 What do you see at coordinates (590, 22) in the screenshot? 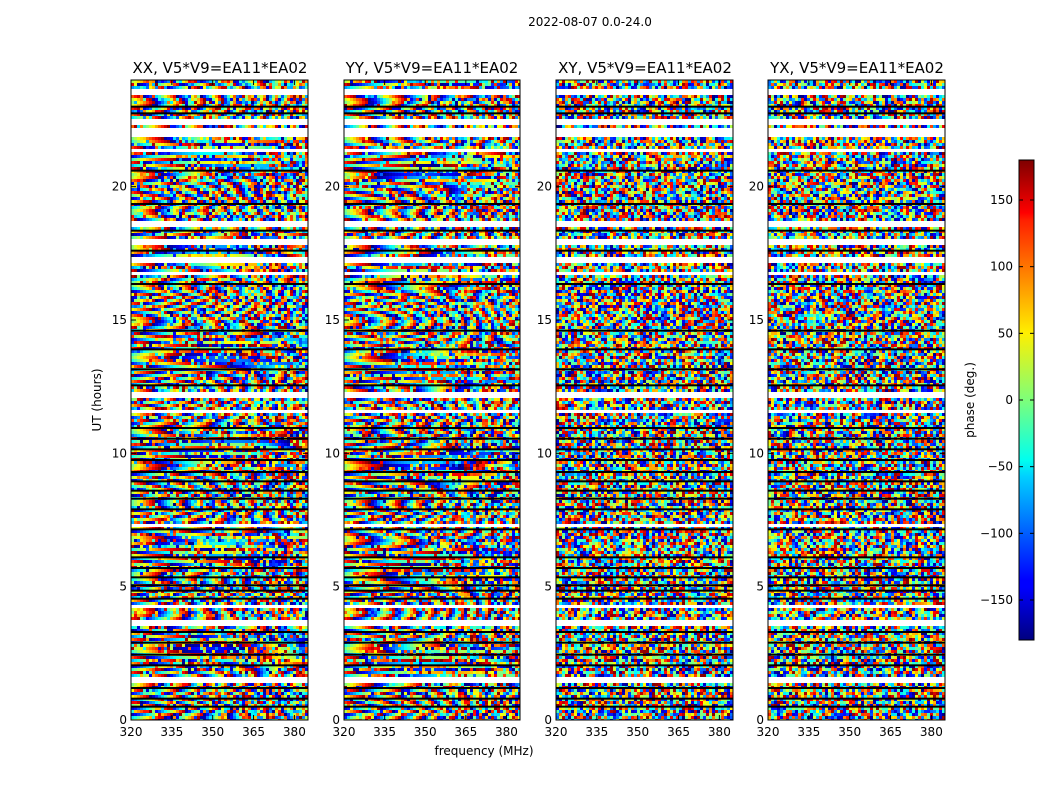
I see `figure-title: 2022-08-07 0.0-24.0` at bounding box center [590, 22].